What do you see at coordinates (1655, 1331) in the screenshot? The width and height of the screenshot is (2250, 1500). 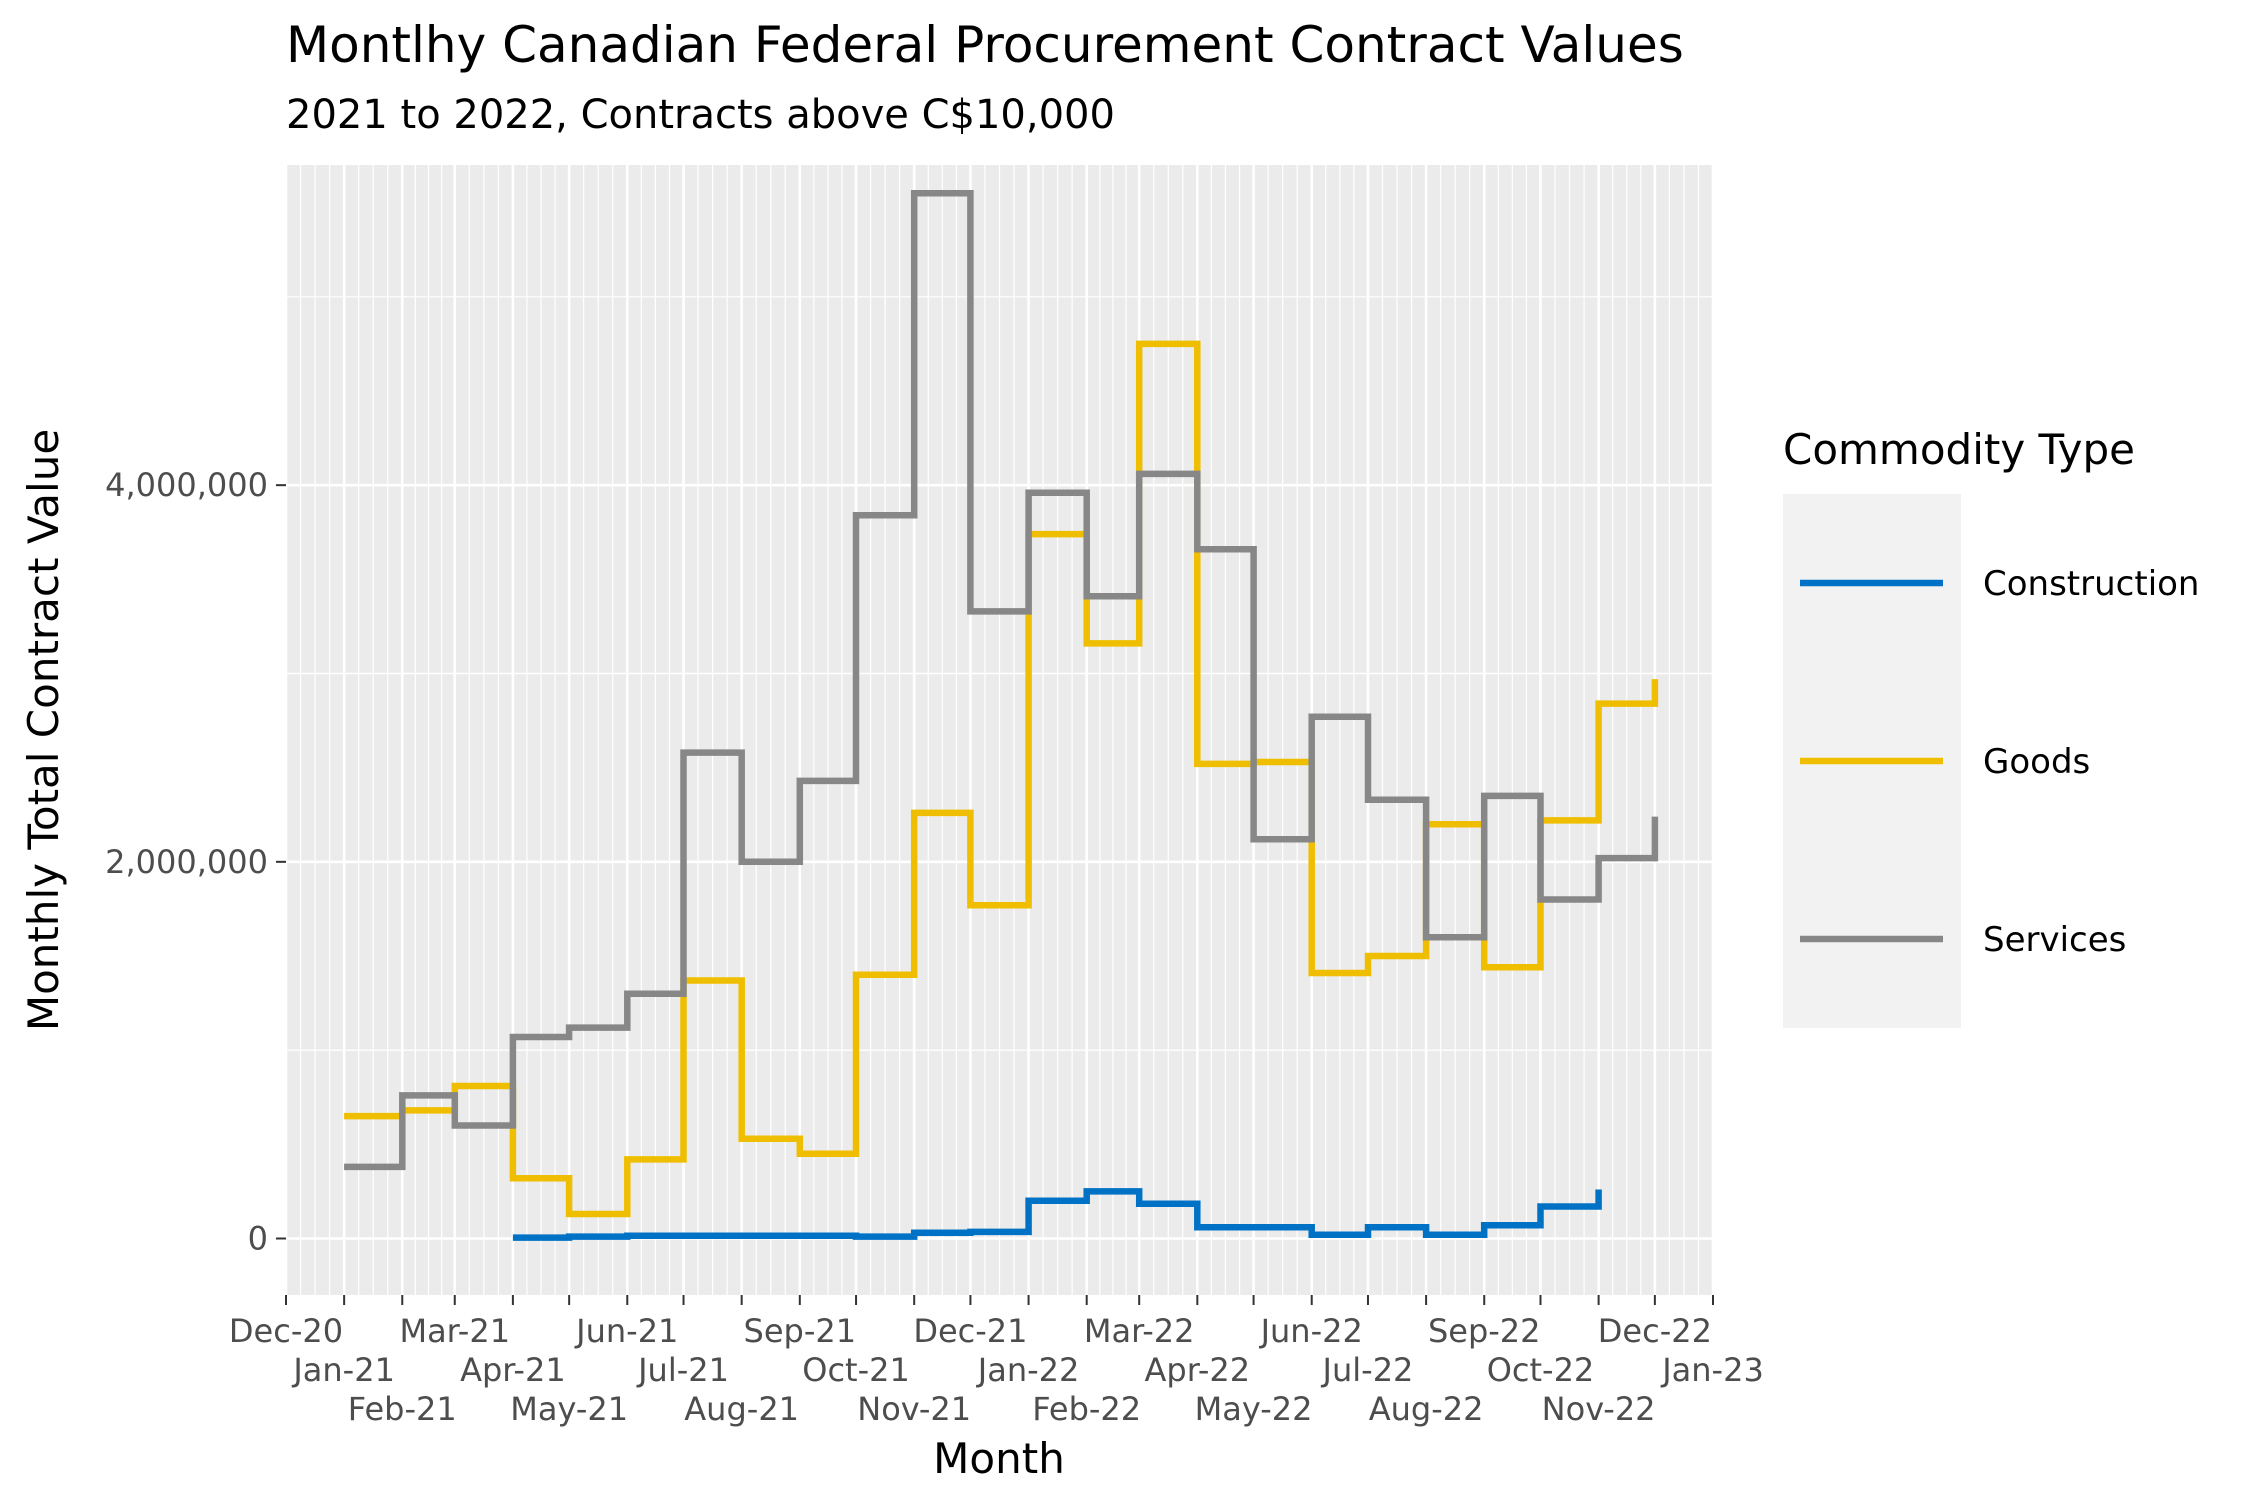 I see `x-tick-label: Dec-22` at bounding box center [1655, 1331].